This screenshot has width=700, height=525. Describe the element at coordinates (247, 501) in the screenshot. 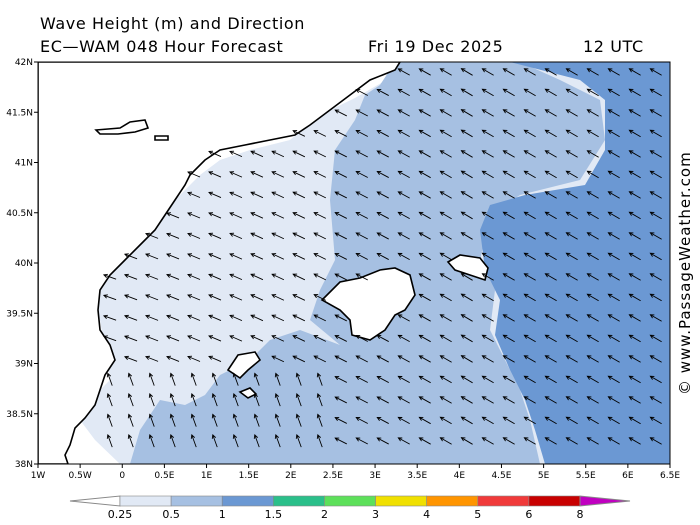

I see `legend-swatch` at that location.